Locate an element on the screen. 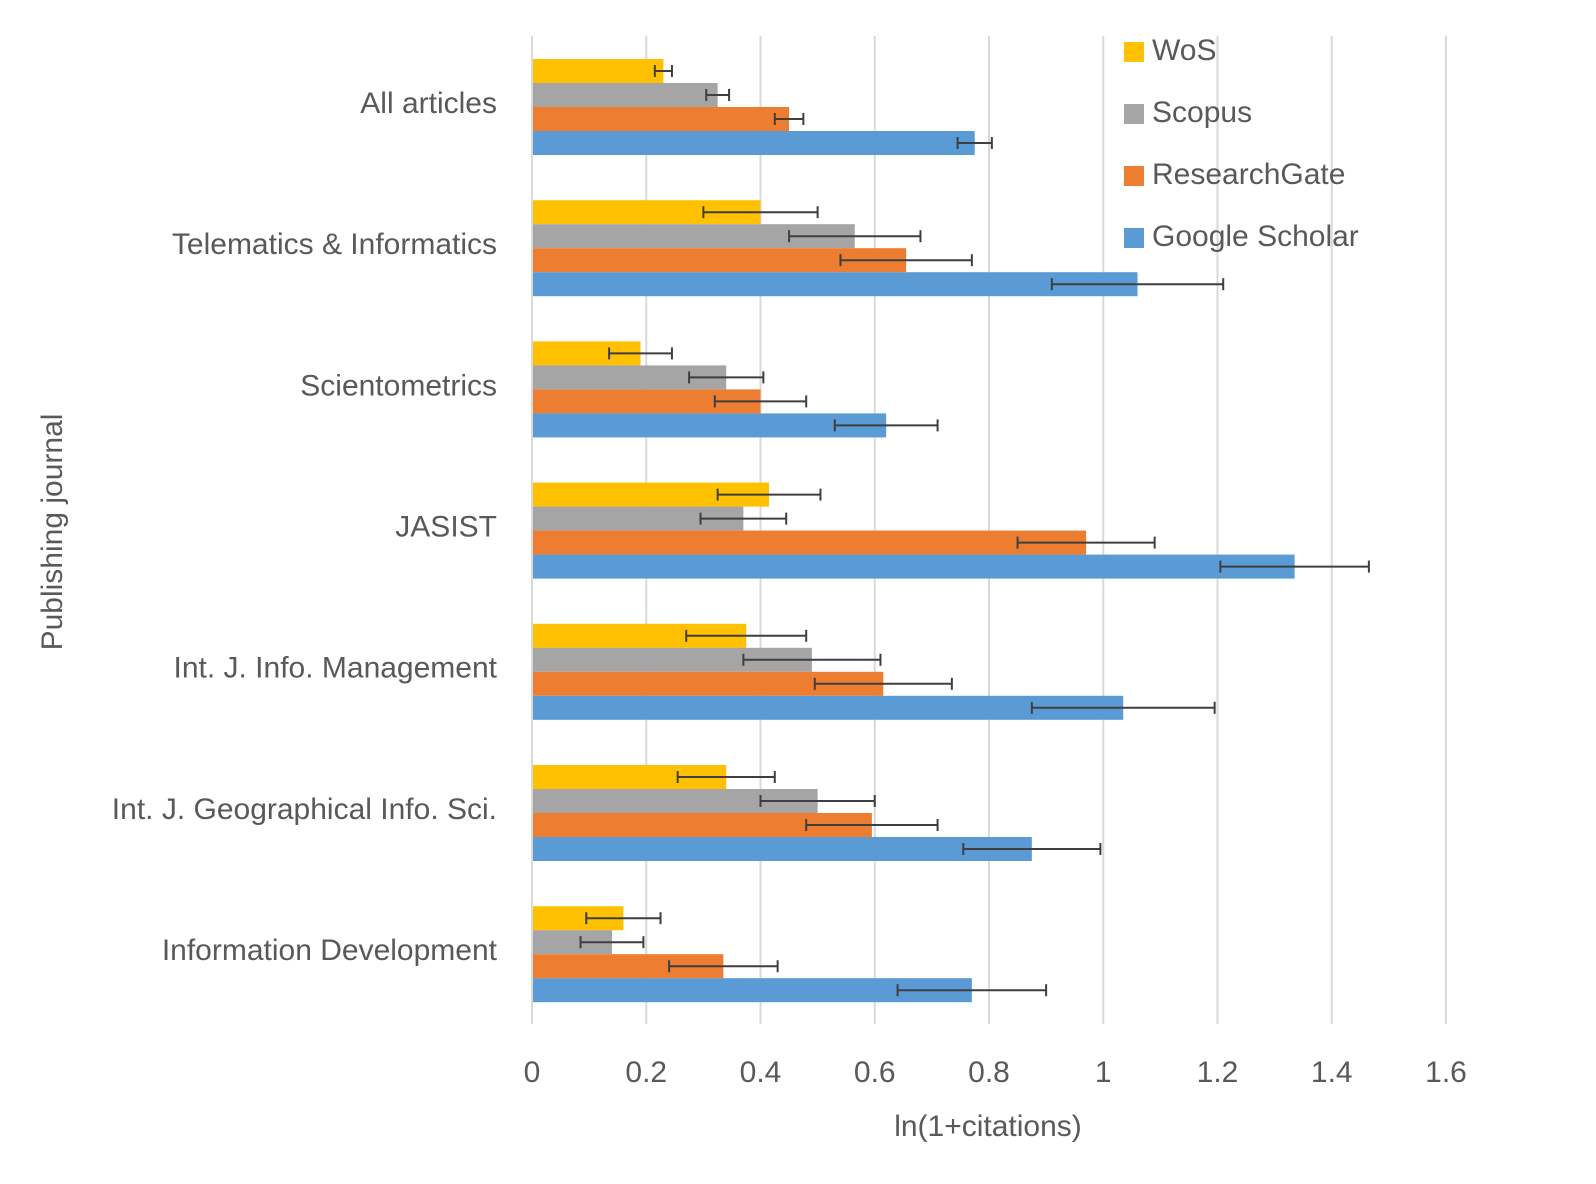 Image resolution: width=1596 pixels, height=1184 pixels. x-tick-label: 1.2 is located at coordinates (1218, 1072).